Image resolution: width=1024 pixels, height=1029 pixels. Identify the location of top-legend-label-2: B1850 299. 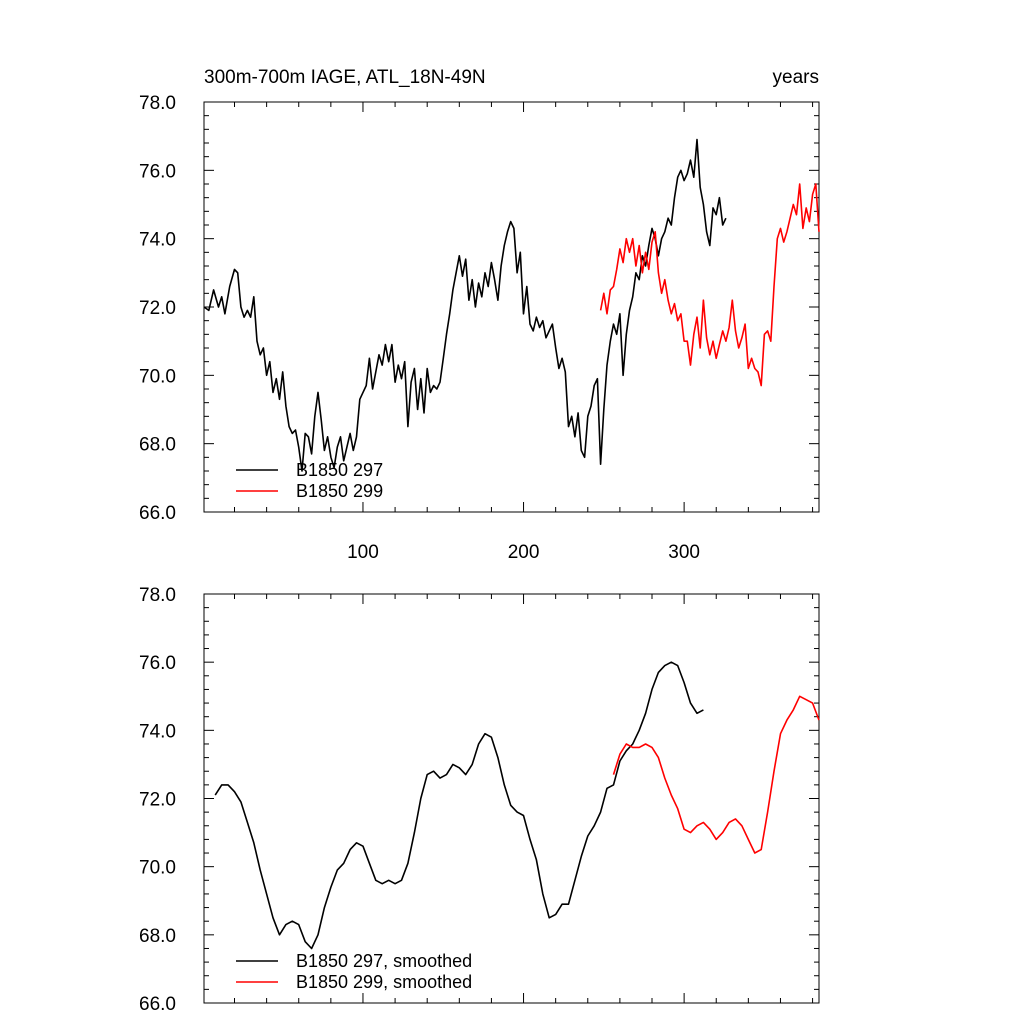
(339, 491).